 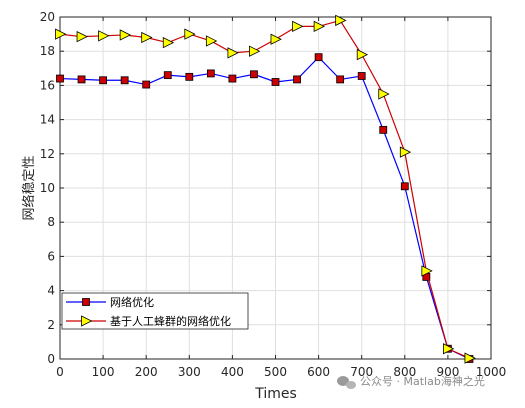 What do you see at coordinates (491, 372) in the screenshot?
I see `x-tick-label: 1000` at bounding box center [491, 372].